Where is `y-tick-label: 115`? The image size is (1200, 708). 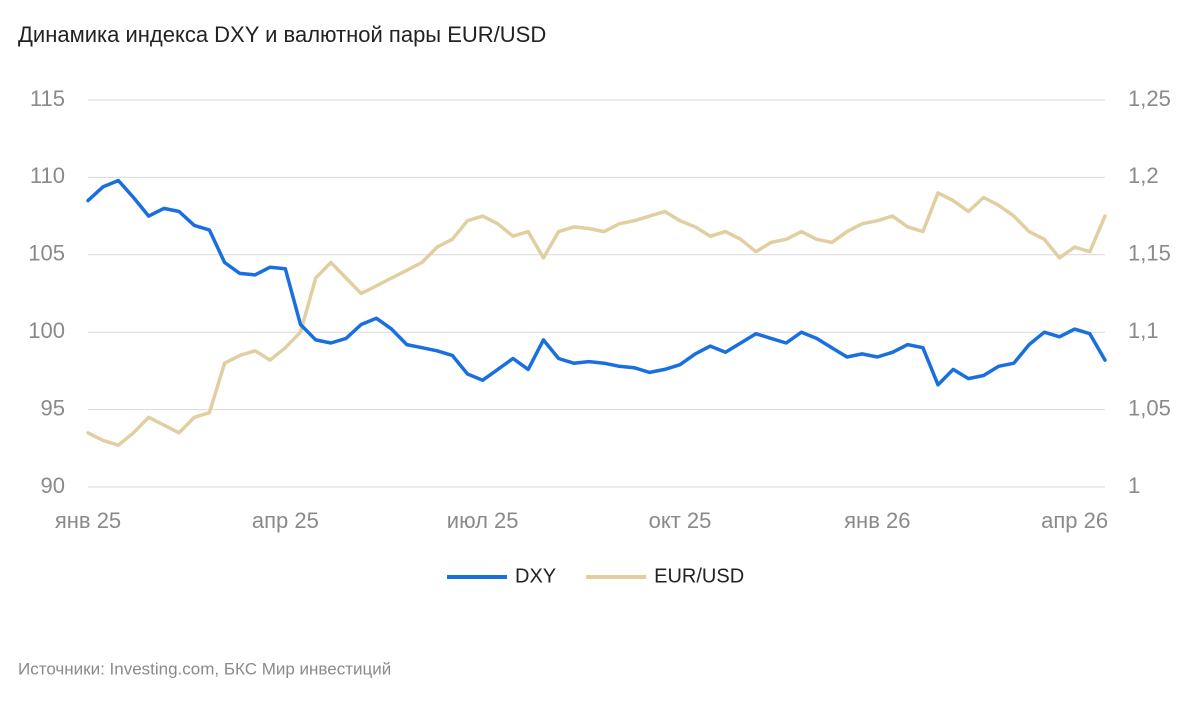 y-tick-label: 115 is located at coordinates (47, 98).